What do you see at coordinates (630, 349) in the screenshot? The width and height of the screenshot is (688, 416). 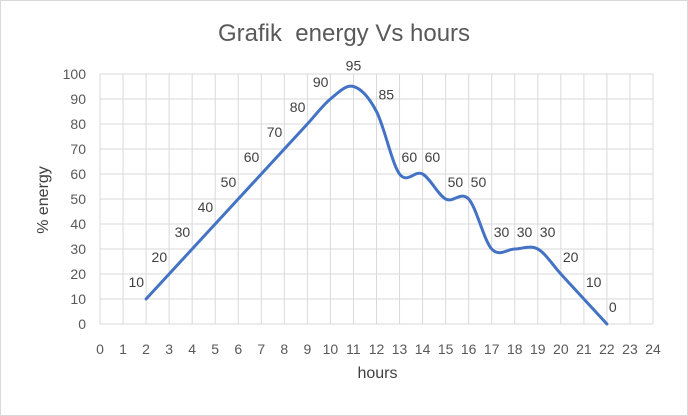 I see `x-tick-label: 23` at bounding box center [630, 349].